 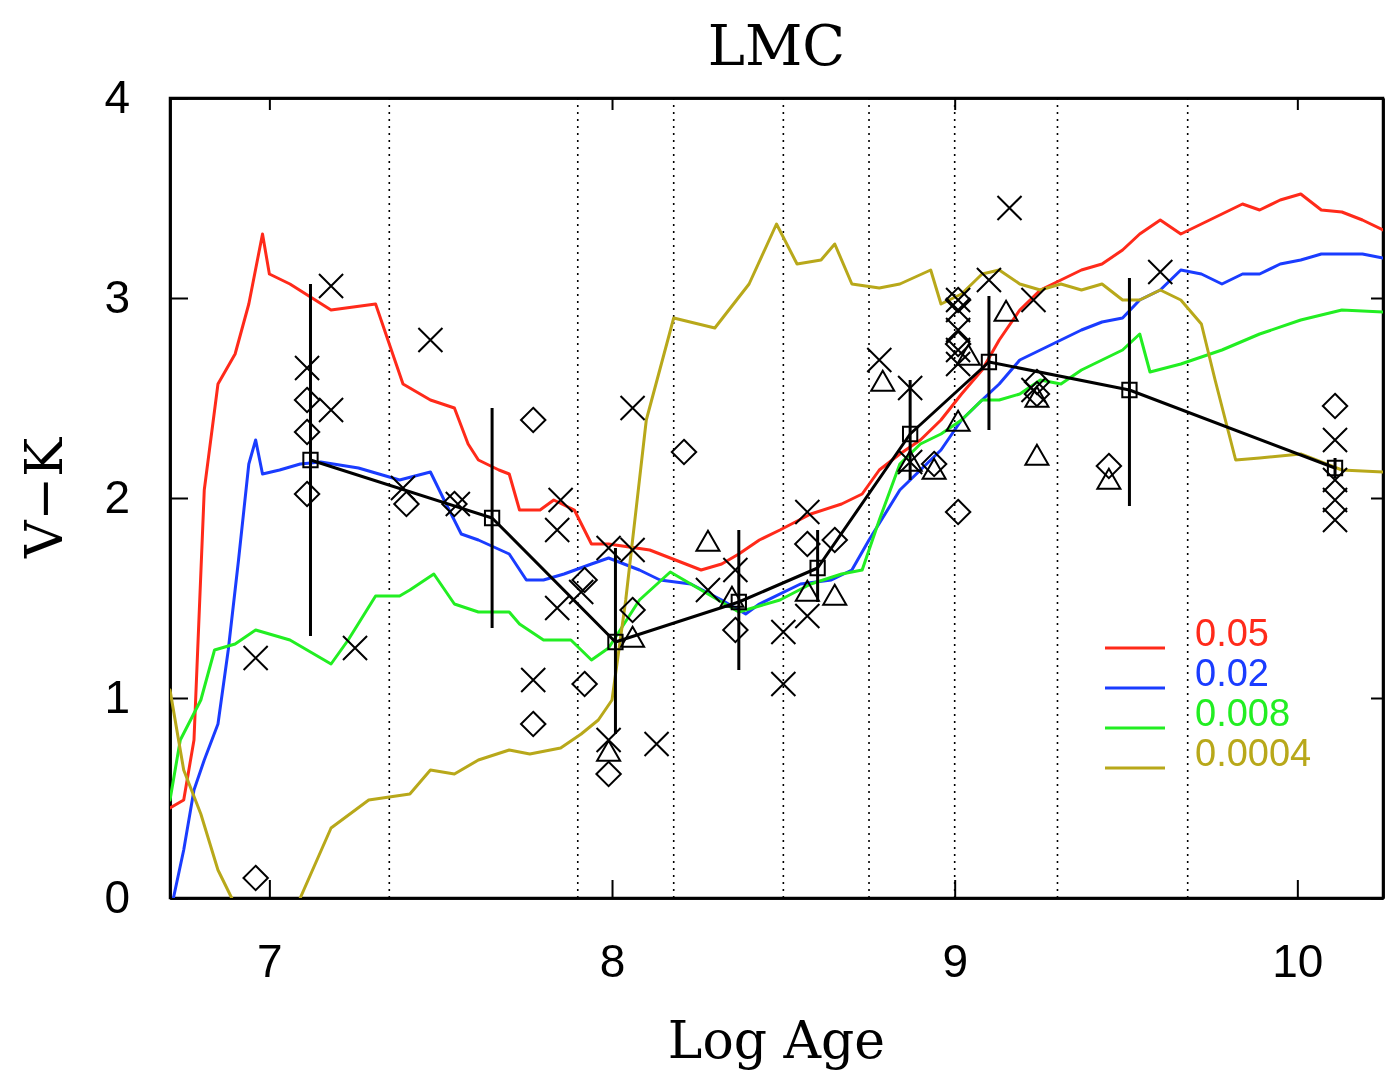 What do you see at coordinates (117, 897) in the screenshot?
I see `y-tick-label: 0` at bounding box center [117, 897].